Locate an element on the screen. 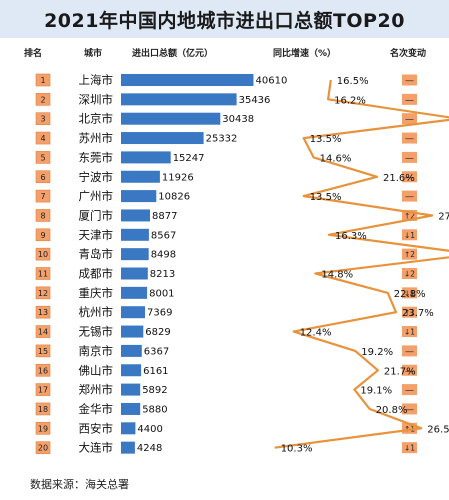  growth-label: 12.4% is located at coordinates (316, 333).